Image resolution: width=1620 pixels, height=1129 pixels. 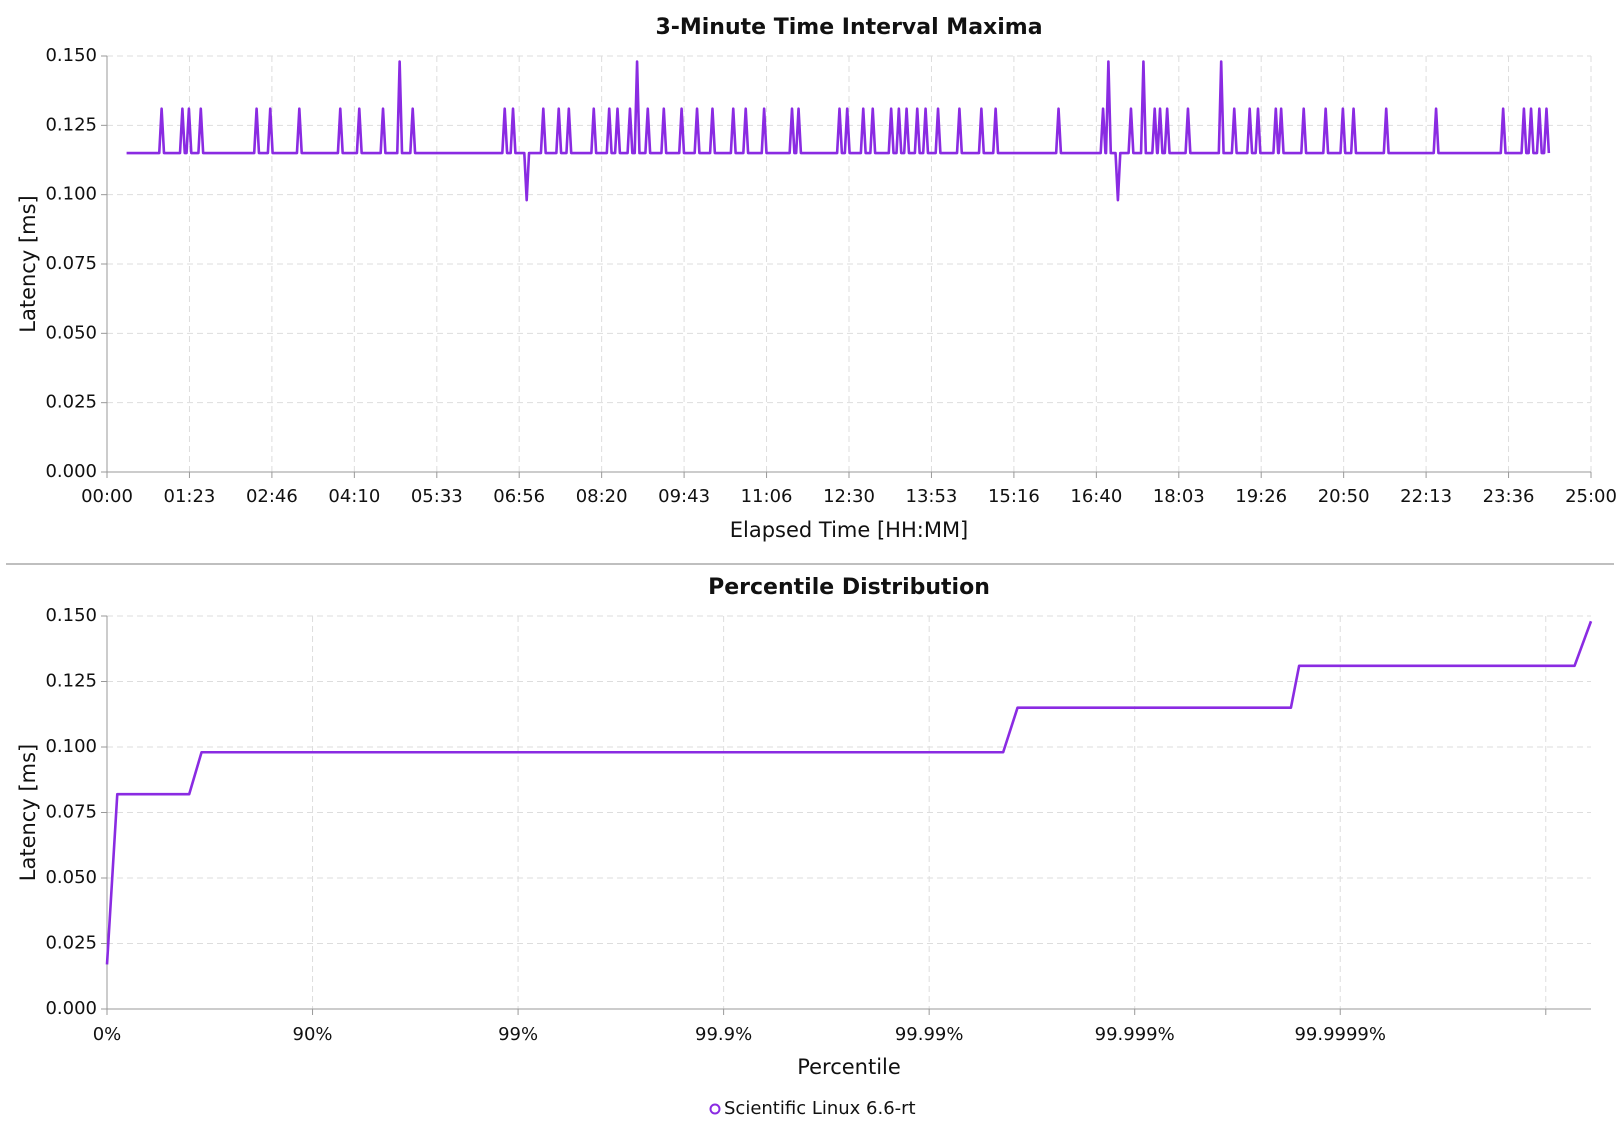 I want to click on x-tick-label: 99.99%, so click(x=929, y=1034).